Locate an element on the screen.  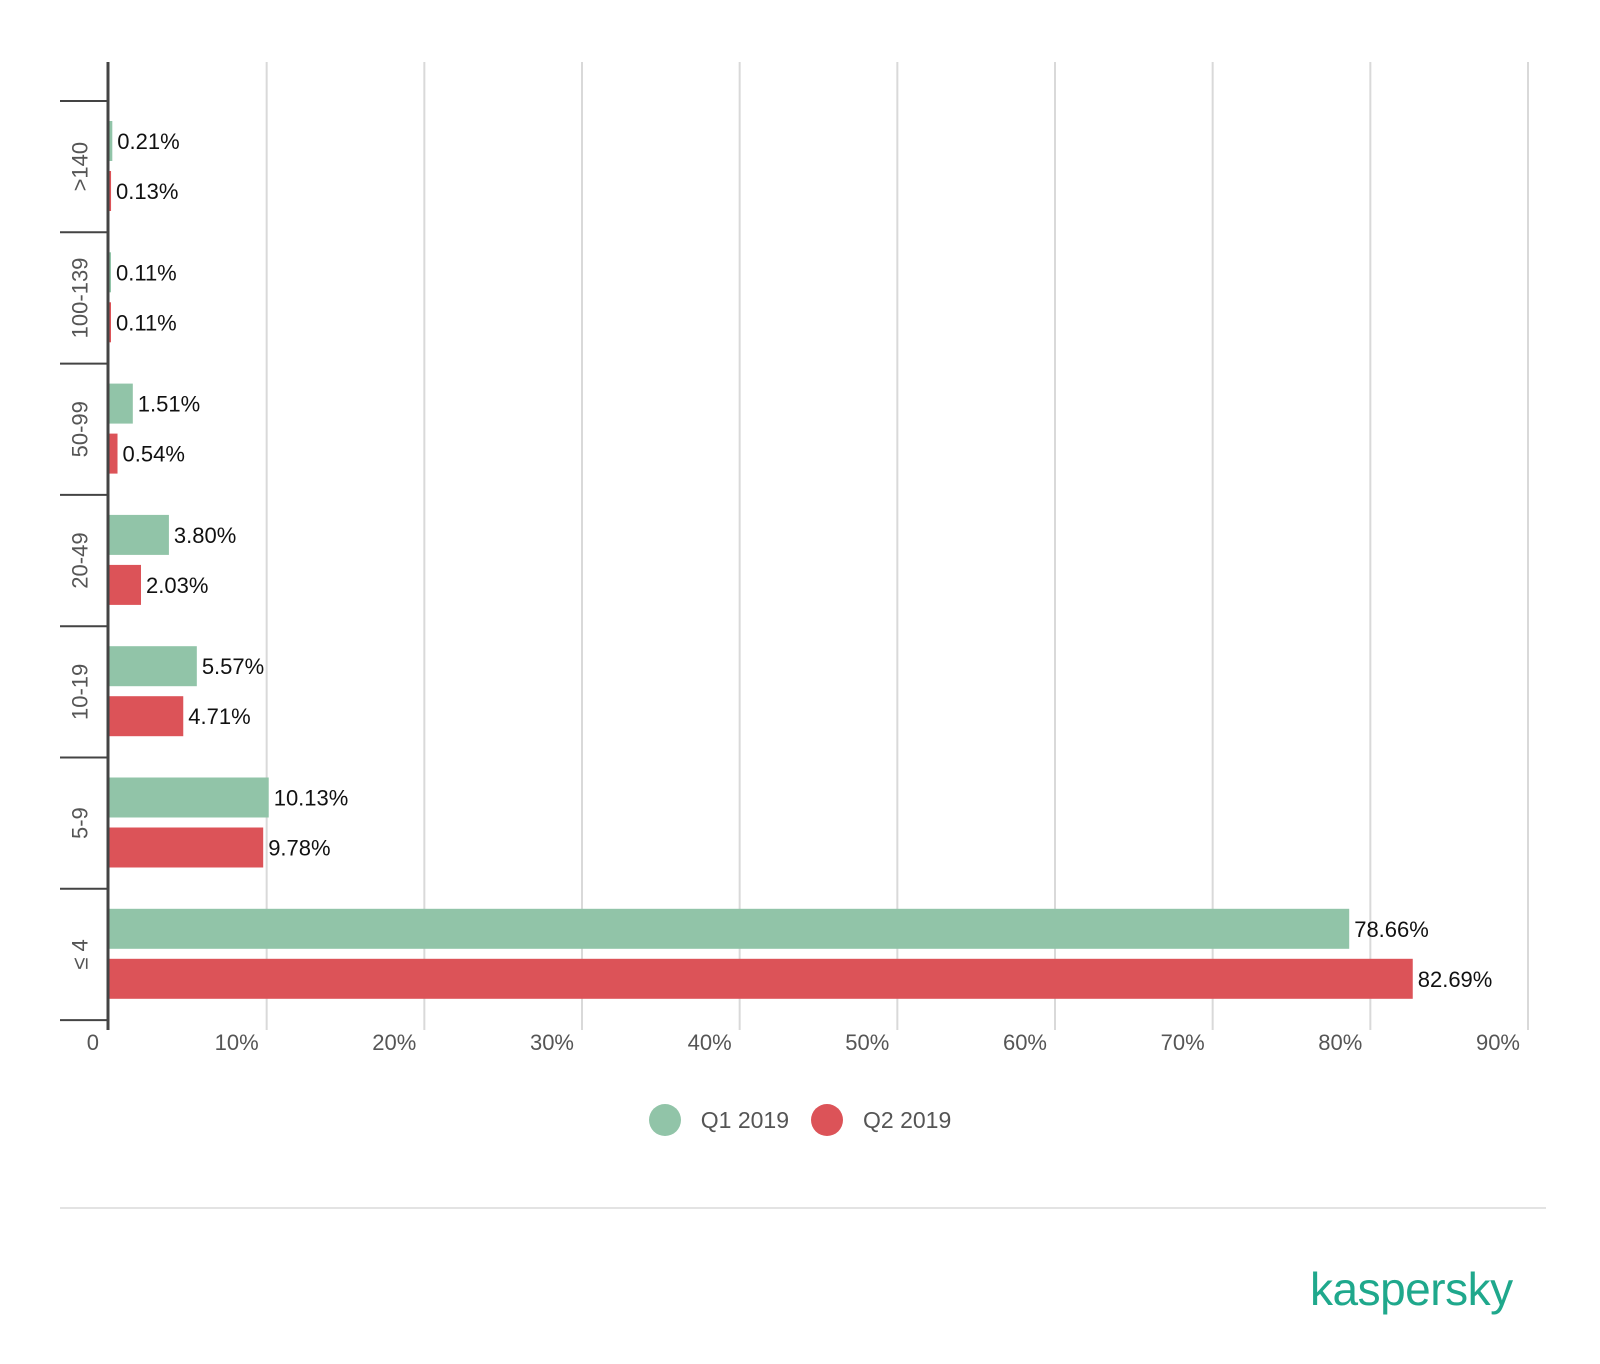
x-tick-label: 20% is located at coordinates (394, 1042).